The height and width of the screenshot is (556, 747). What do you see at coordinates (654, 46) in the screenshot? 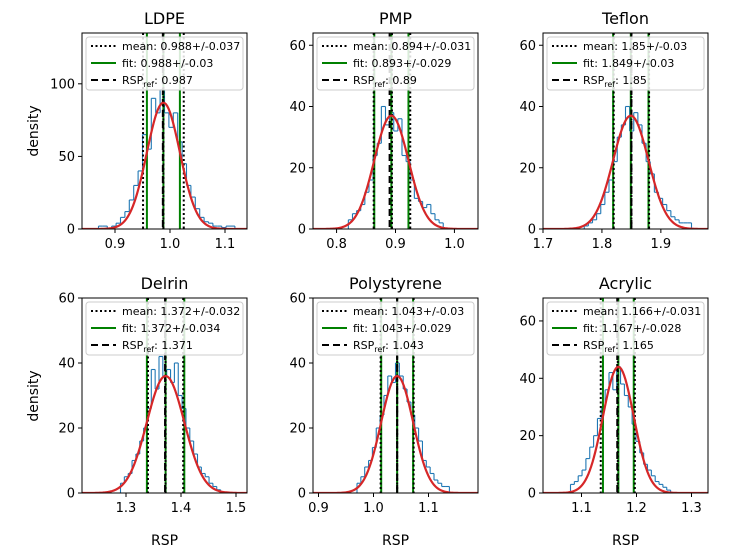
I see `legend-mean-value: 1.85+/-0.03` at bounding box center [654, 46].